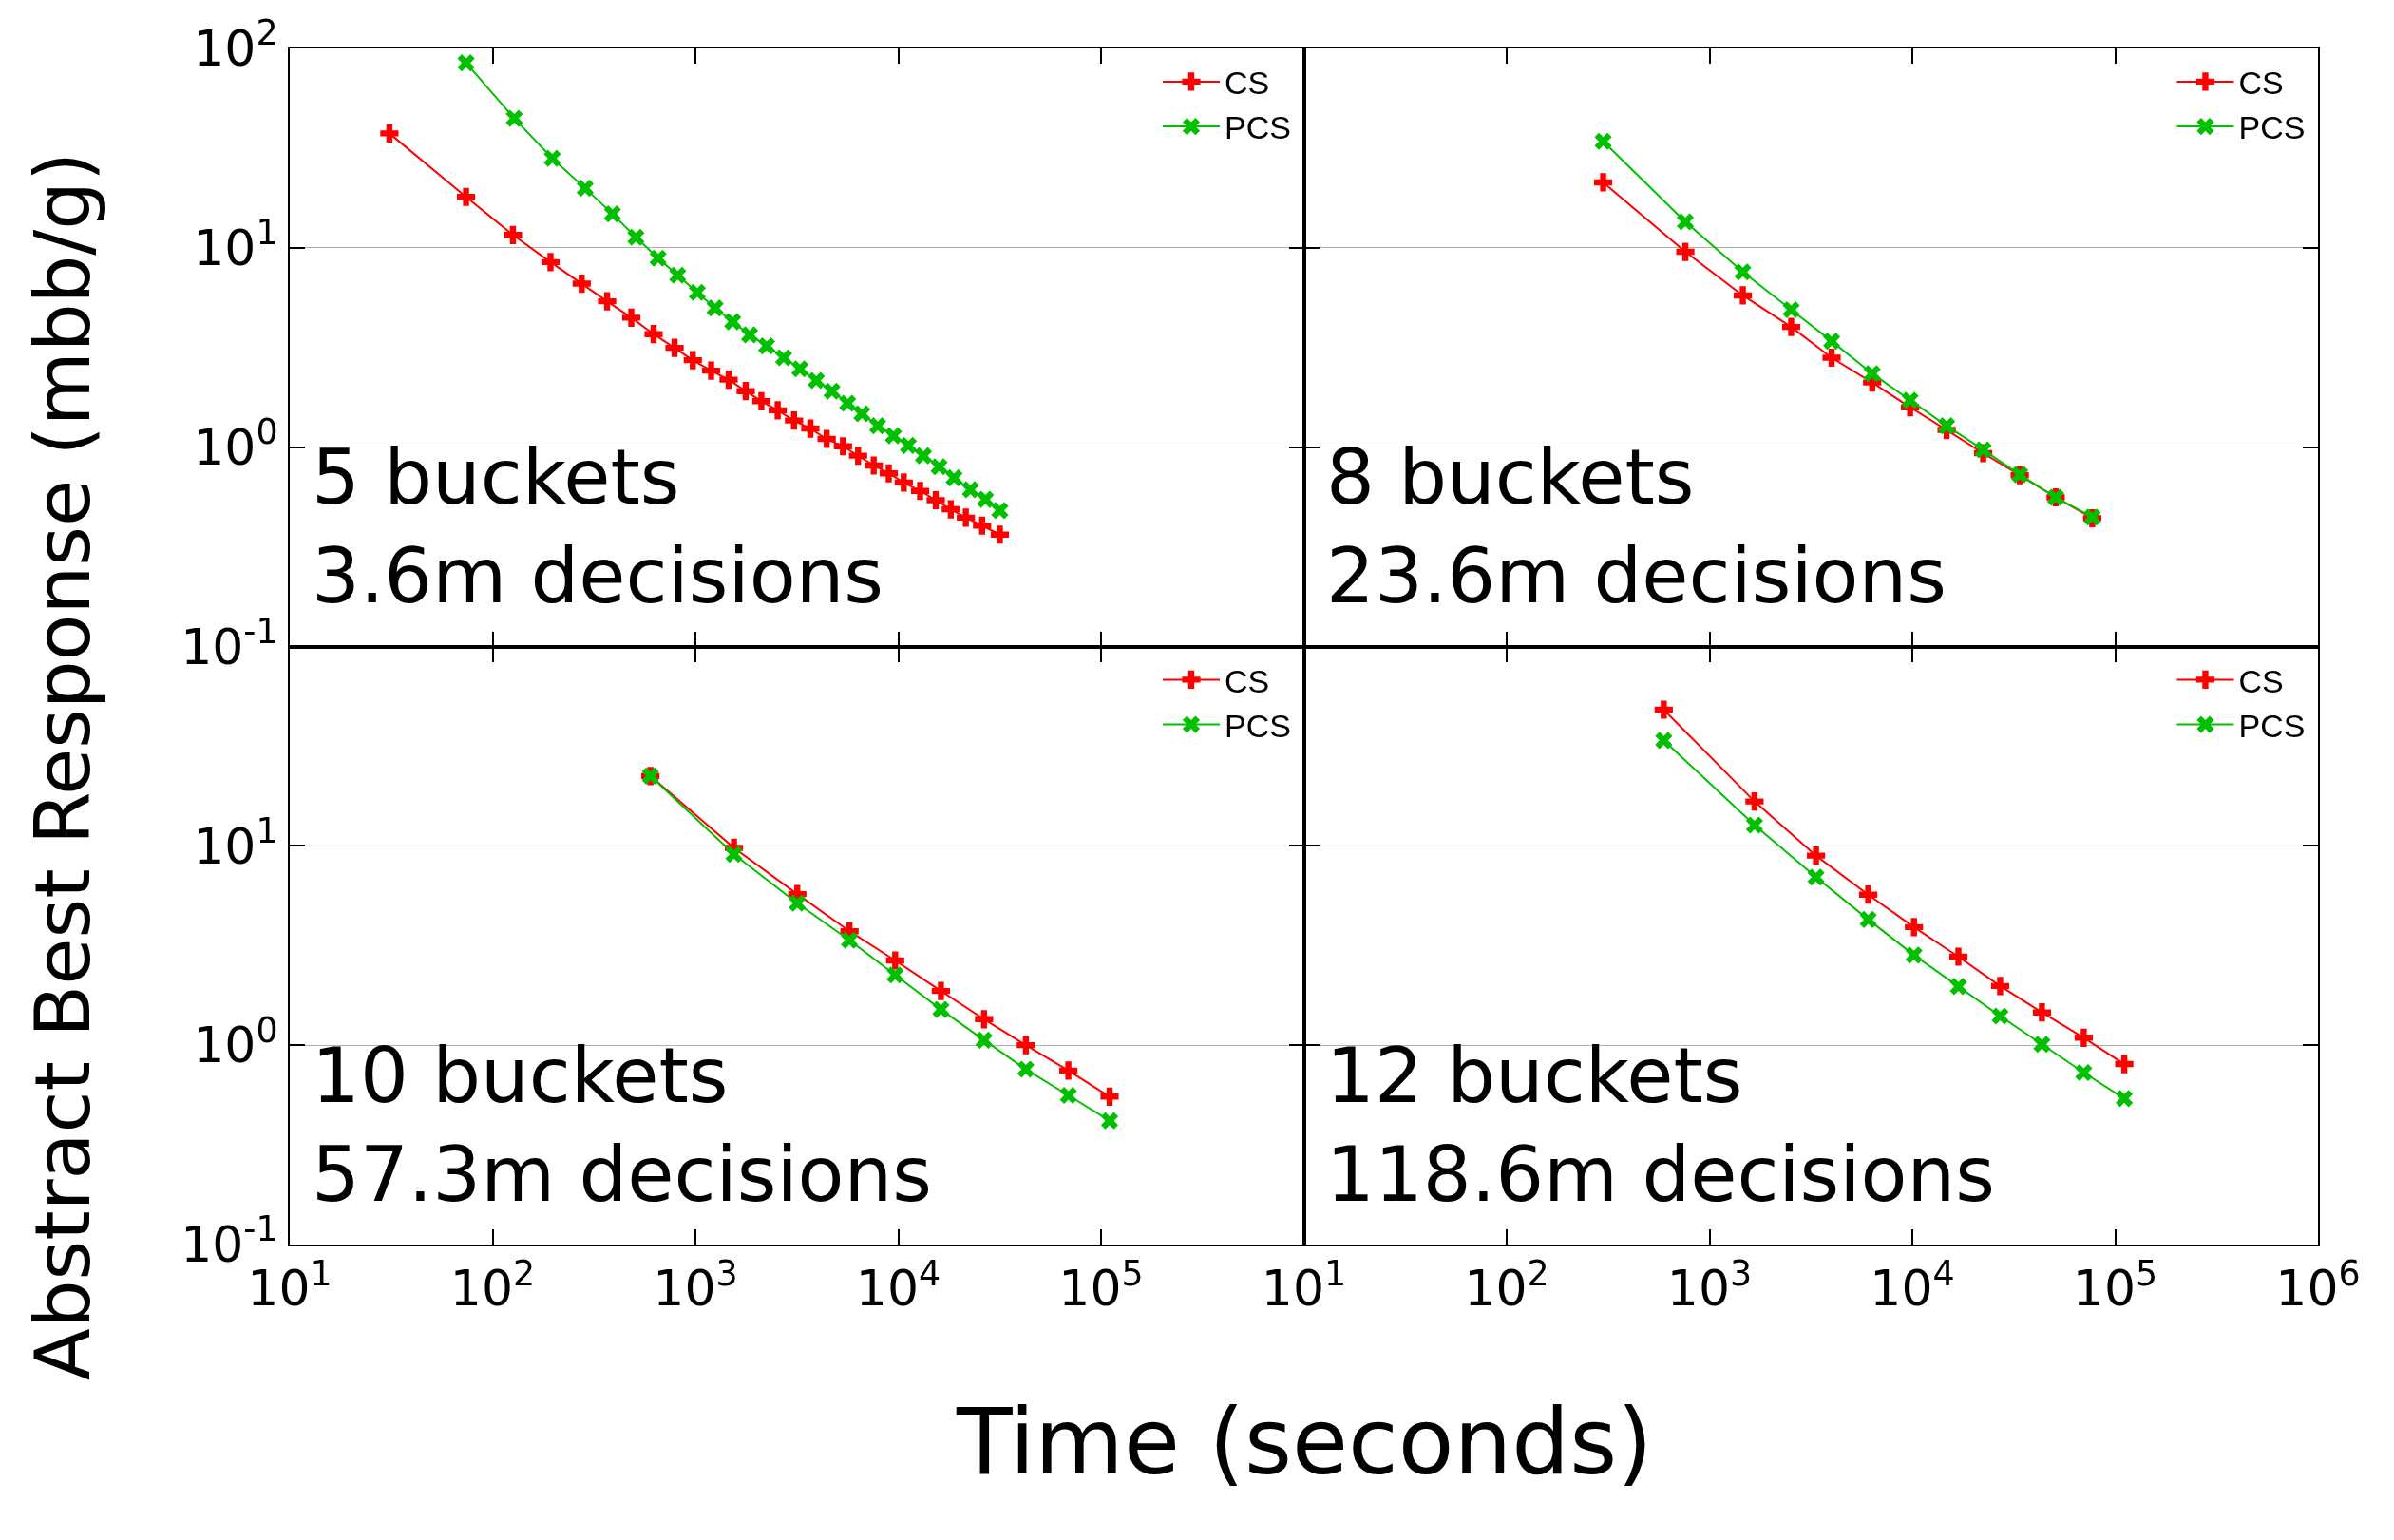 The width and height of the screenshot is (2394, 1540). Describe the element at coordinates (1304, 1285) in the screenshot. I see `x-tick-label: 10$^{1}$` at that location.